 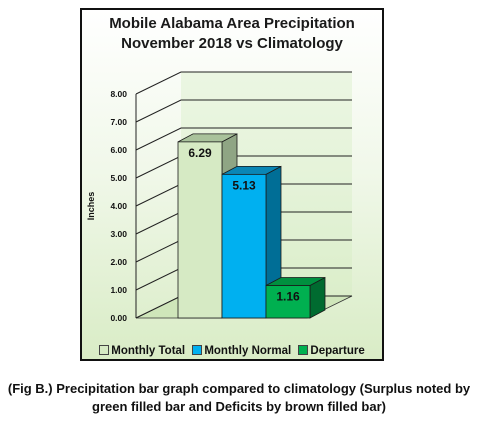 What do you see at coordinates (118, 178) in the screenshot?
I see `y-tick-label: 5.00` at bounding box center [118, 178].